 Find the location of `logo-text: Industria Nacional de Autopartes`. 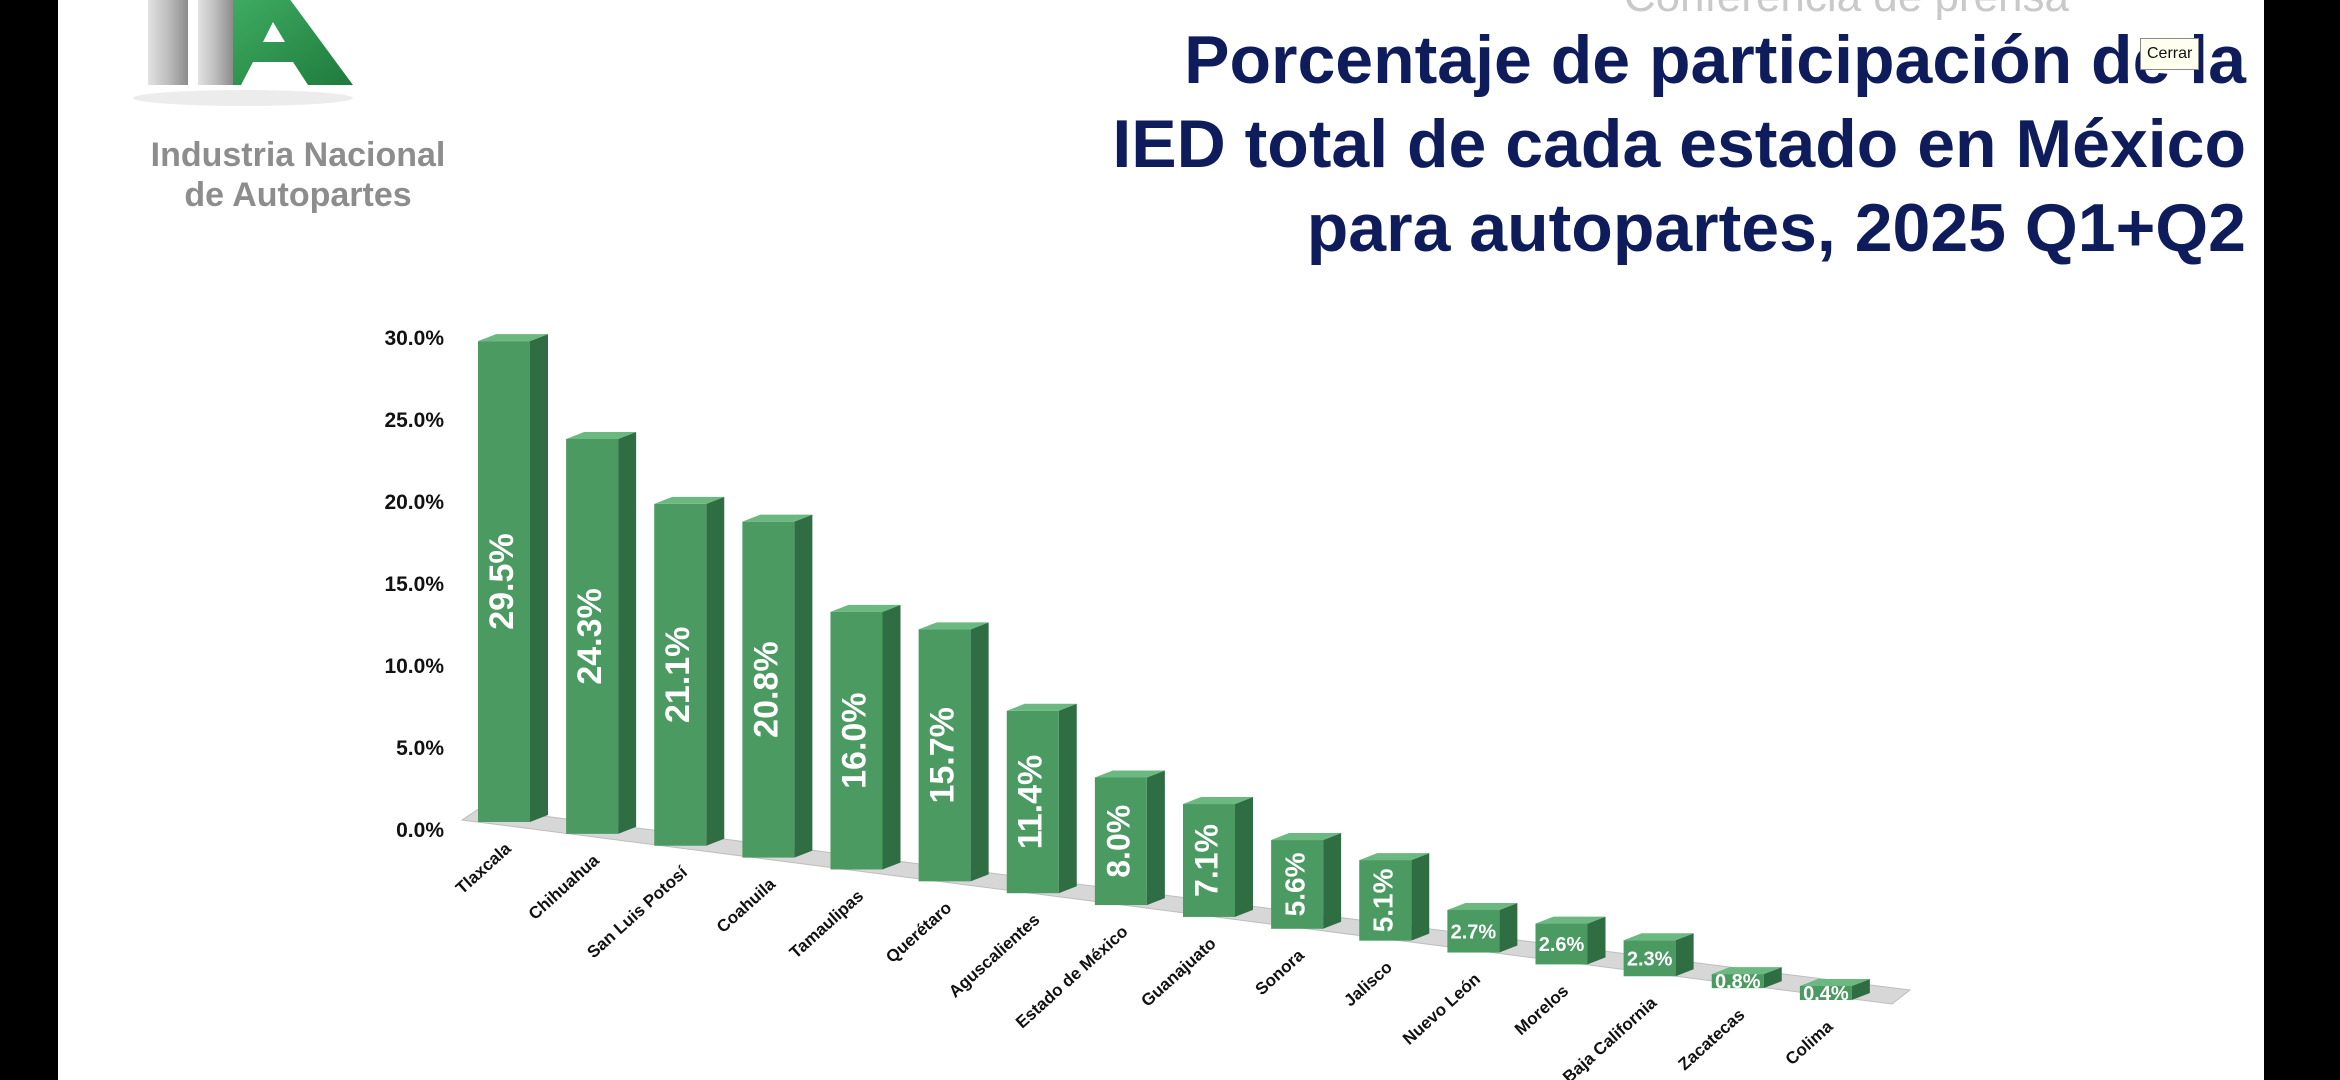

logo-text: Industria Nacional de Autopartes is located at coordinates (298, 175).